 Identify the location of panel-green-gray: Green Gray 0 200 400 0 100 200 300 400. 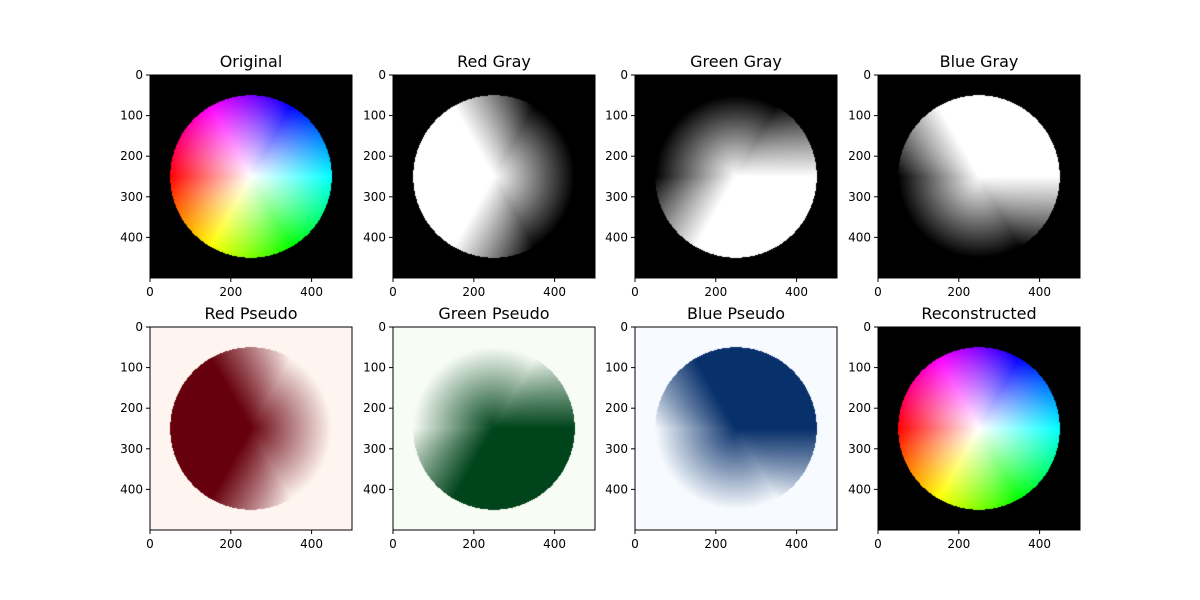
(721, 175).